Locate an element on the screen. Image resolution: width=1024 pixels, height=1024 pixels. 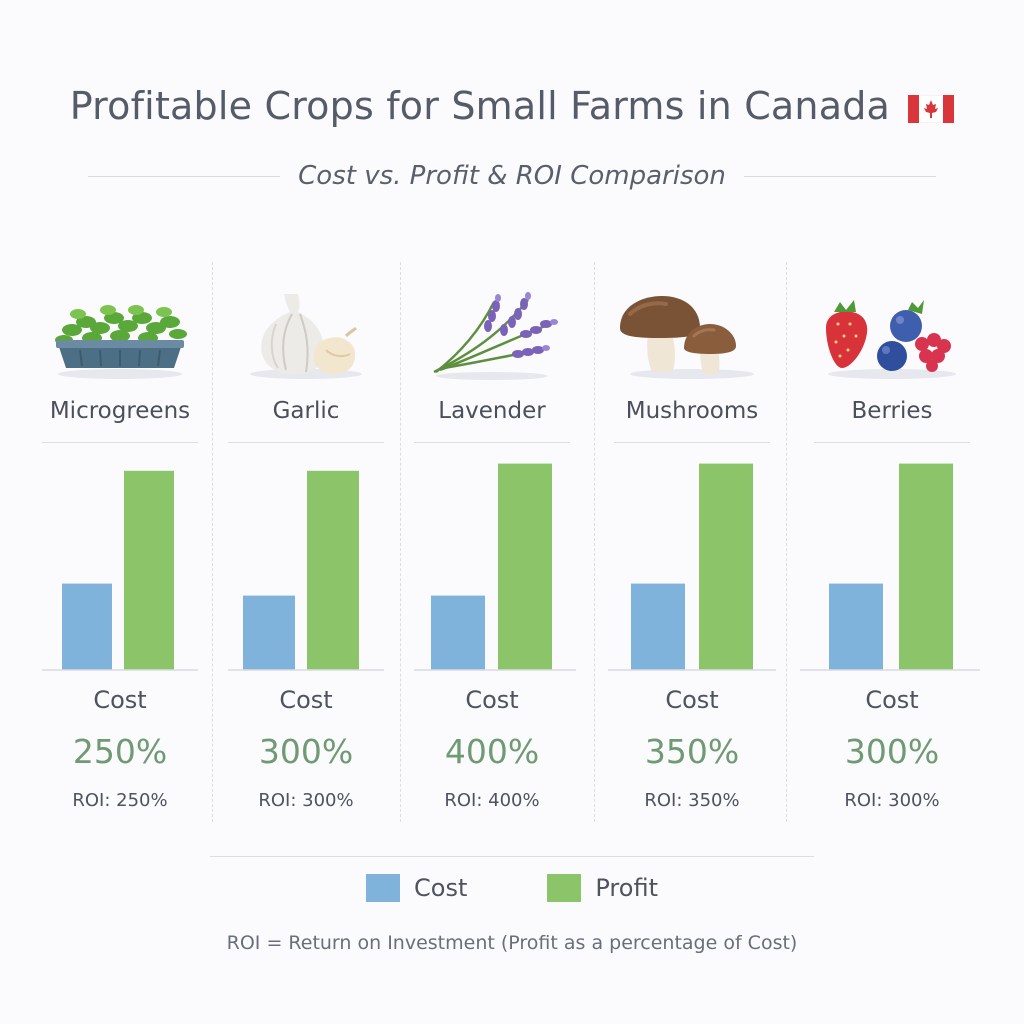
bar-cost-microgreens is located at coordinates (87, 626).